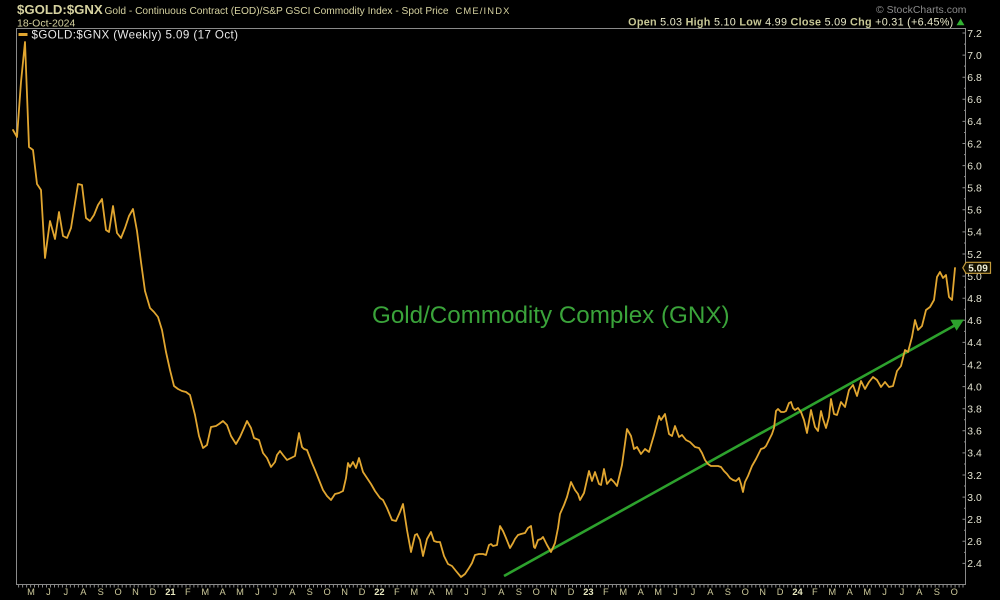 The width and height of the screenshot is (1000, 600). What do you see at coordinates (974, 56) in the screenshot?
I see `svg-text: 7.0` at bounding box center [974, 56].